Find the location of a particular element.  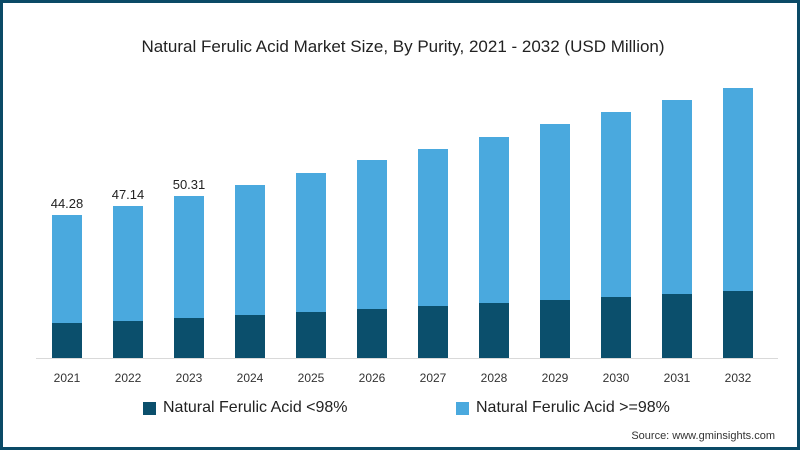

bar-2029 is located at coordinates (555, 241).